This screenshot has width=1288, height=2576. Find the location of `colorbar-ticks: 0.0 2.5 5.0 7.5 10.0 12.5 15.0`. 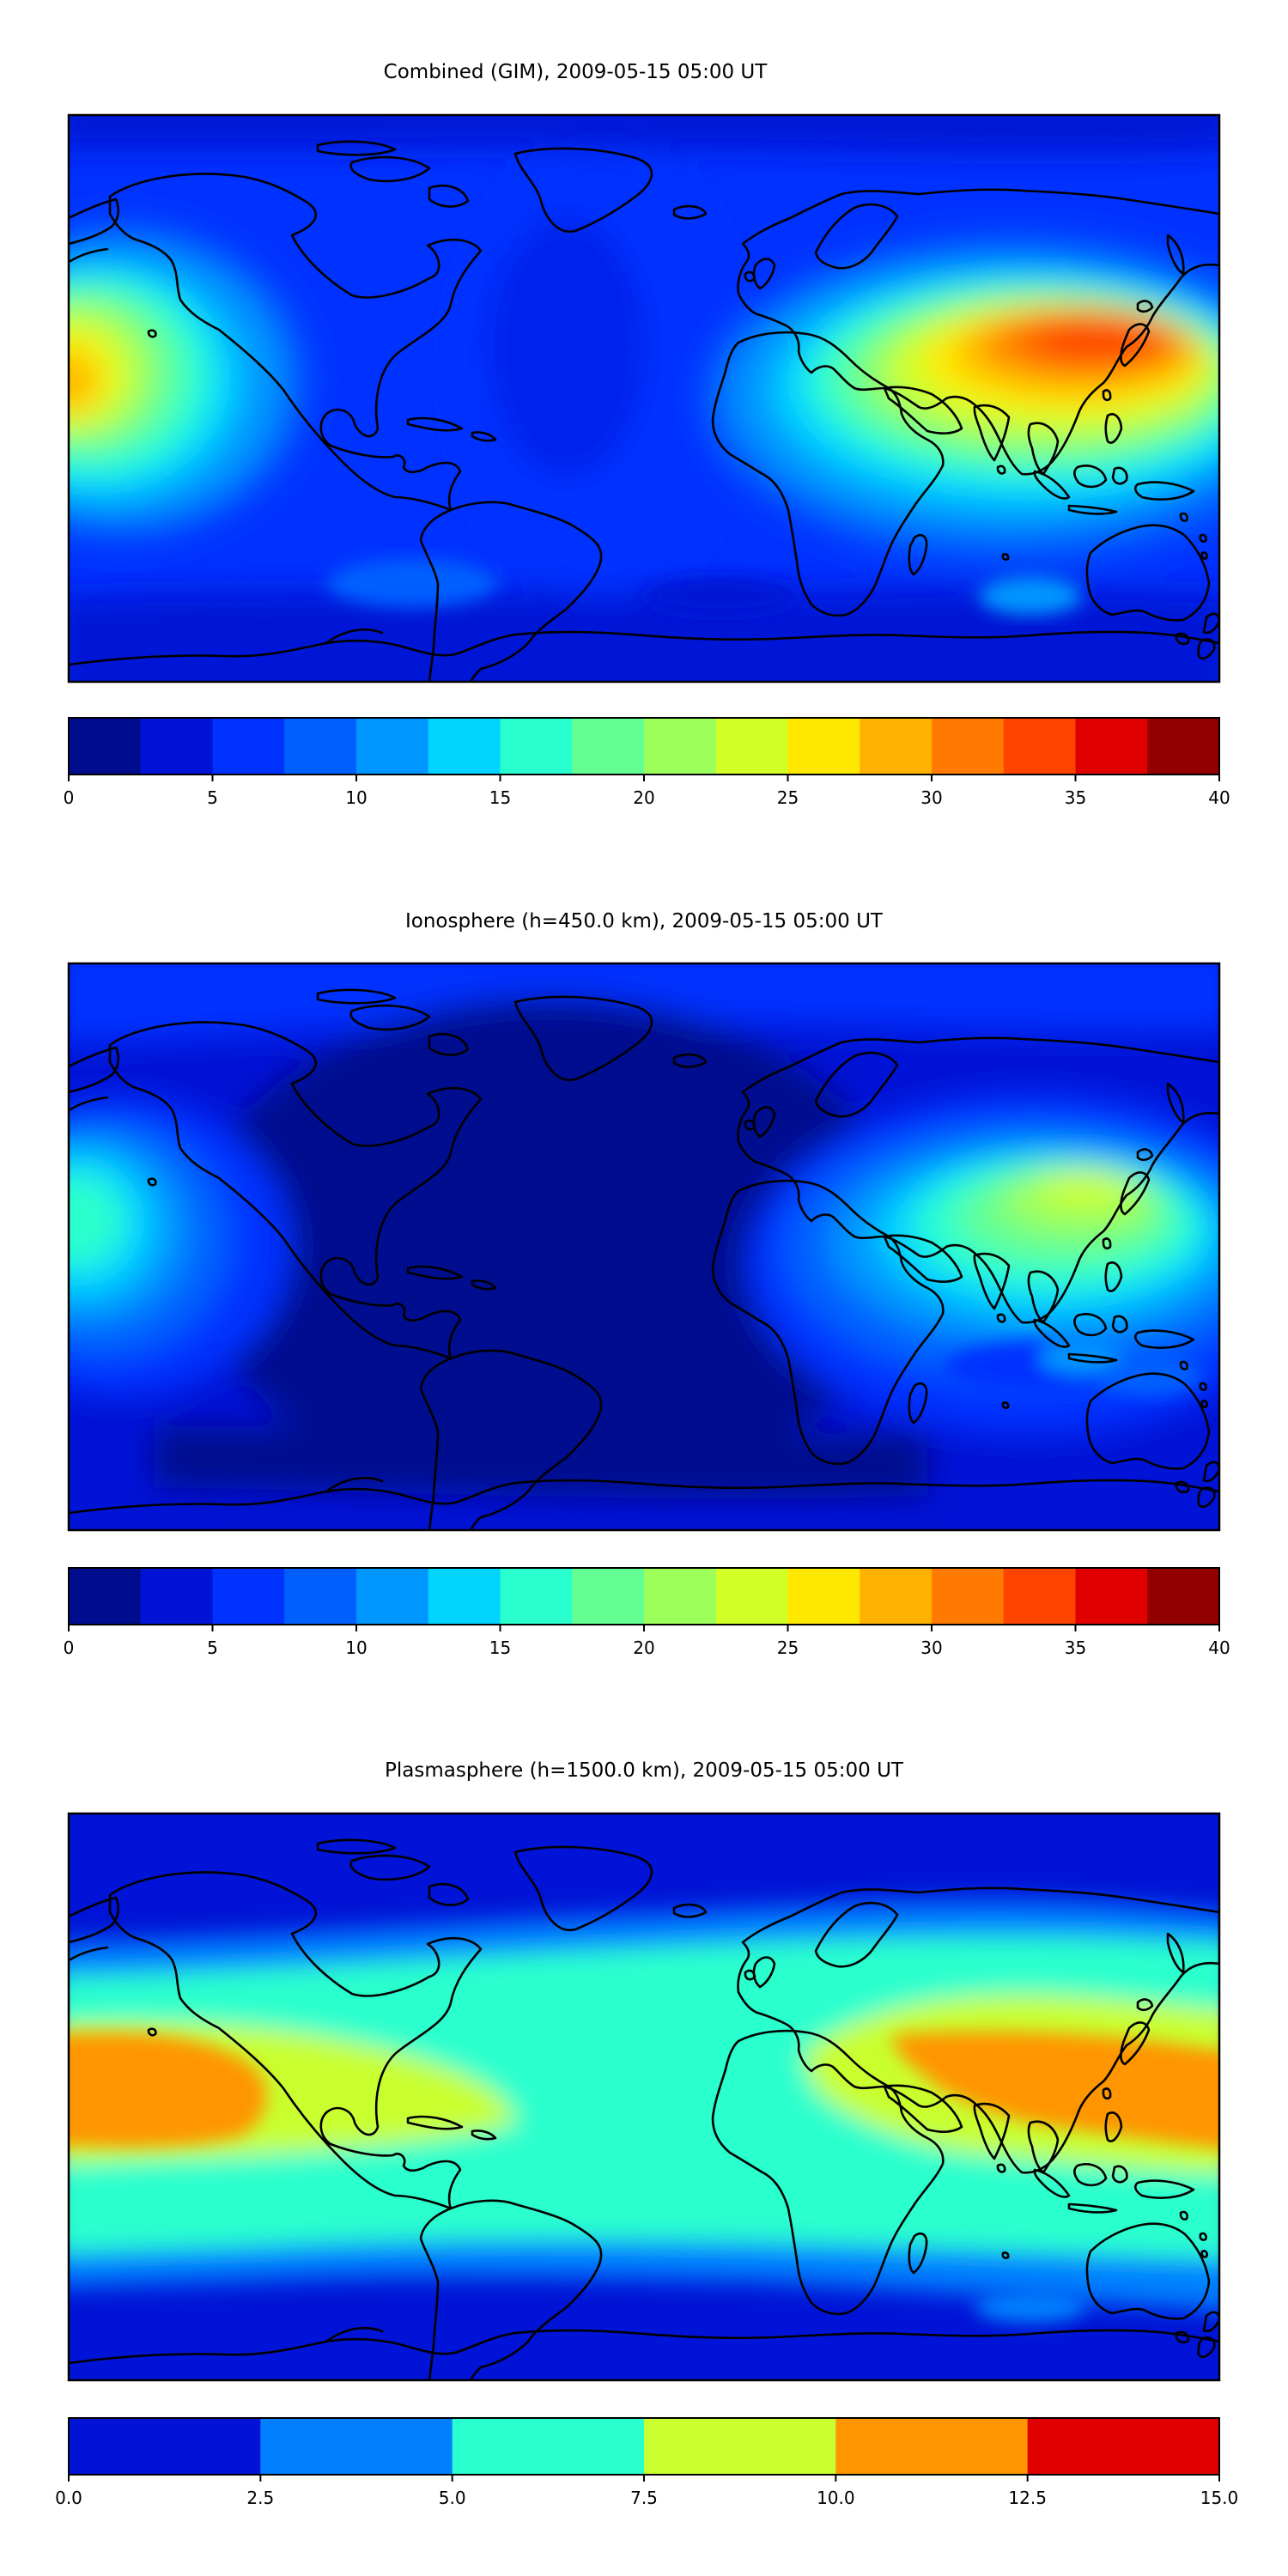

colorbar-ticks: 0.0 2.5 5.0 7.5 10.0 12.5 15.0 is located at coordinates (647, 2492).